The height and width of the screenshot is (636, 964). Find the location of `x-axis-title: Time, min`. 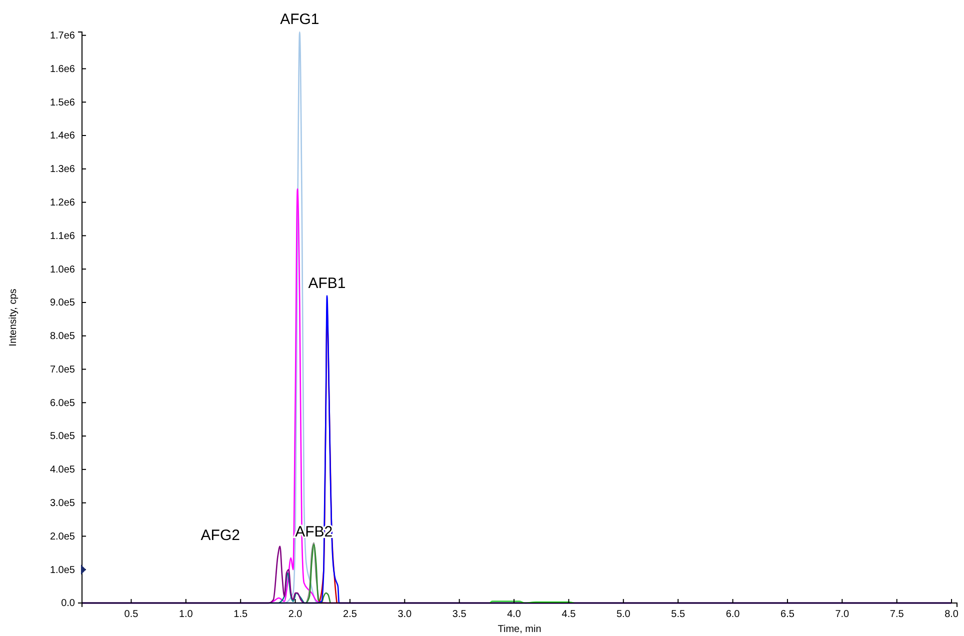

x-axis-title: Time, min is located at coordinates (520, 629).